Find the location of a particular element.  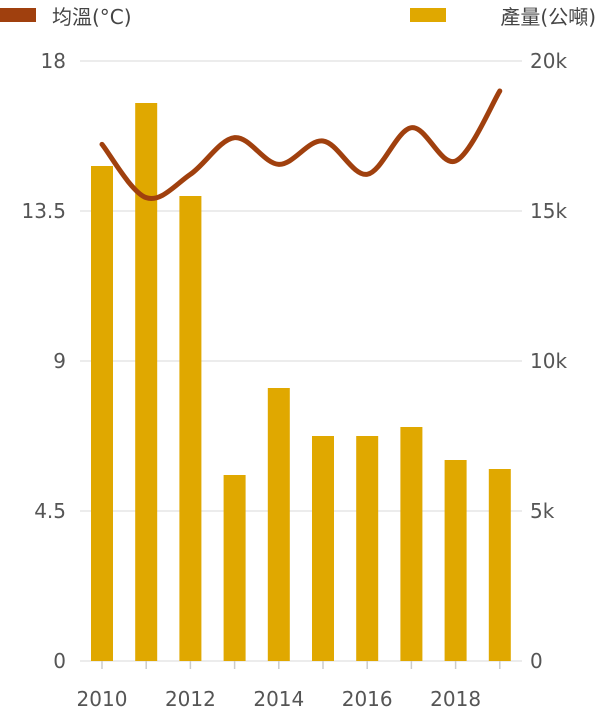

legend-label-production: 產量(公噸) is located at coordinates (548, 17).